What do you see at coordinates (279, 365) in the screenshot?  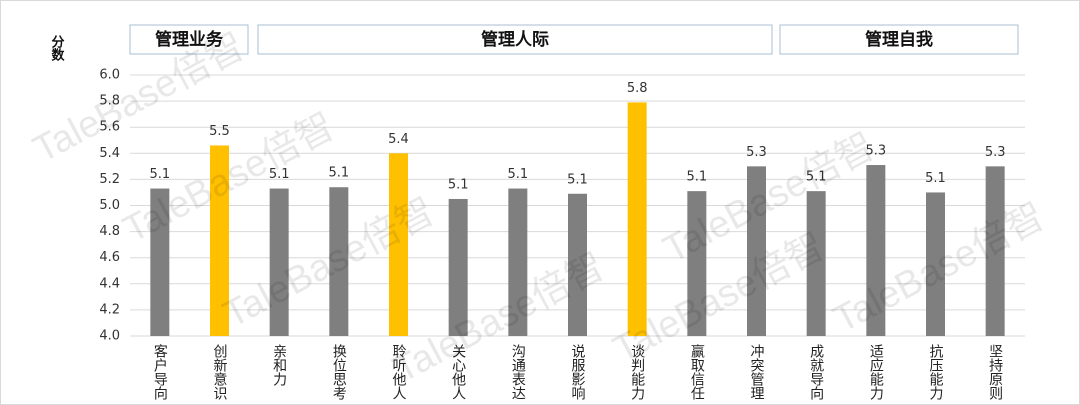 I see `x-tick-label: 亲和力` at bounding box center [279, 365].